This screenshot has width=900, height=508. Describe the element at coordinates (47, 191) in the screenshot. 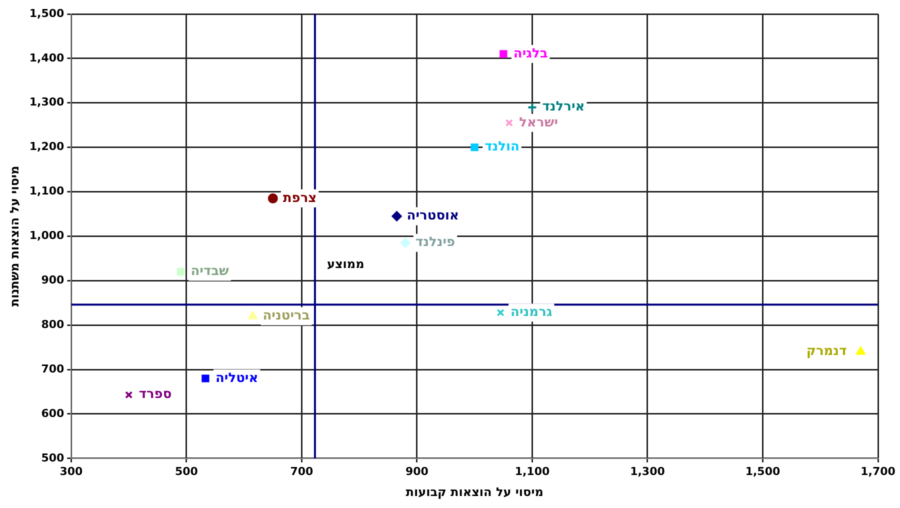

I see `y-tick-label: 1,100` at that location.